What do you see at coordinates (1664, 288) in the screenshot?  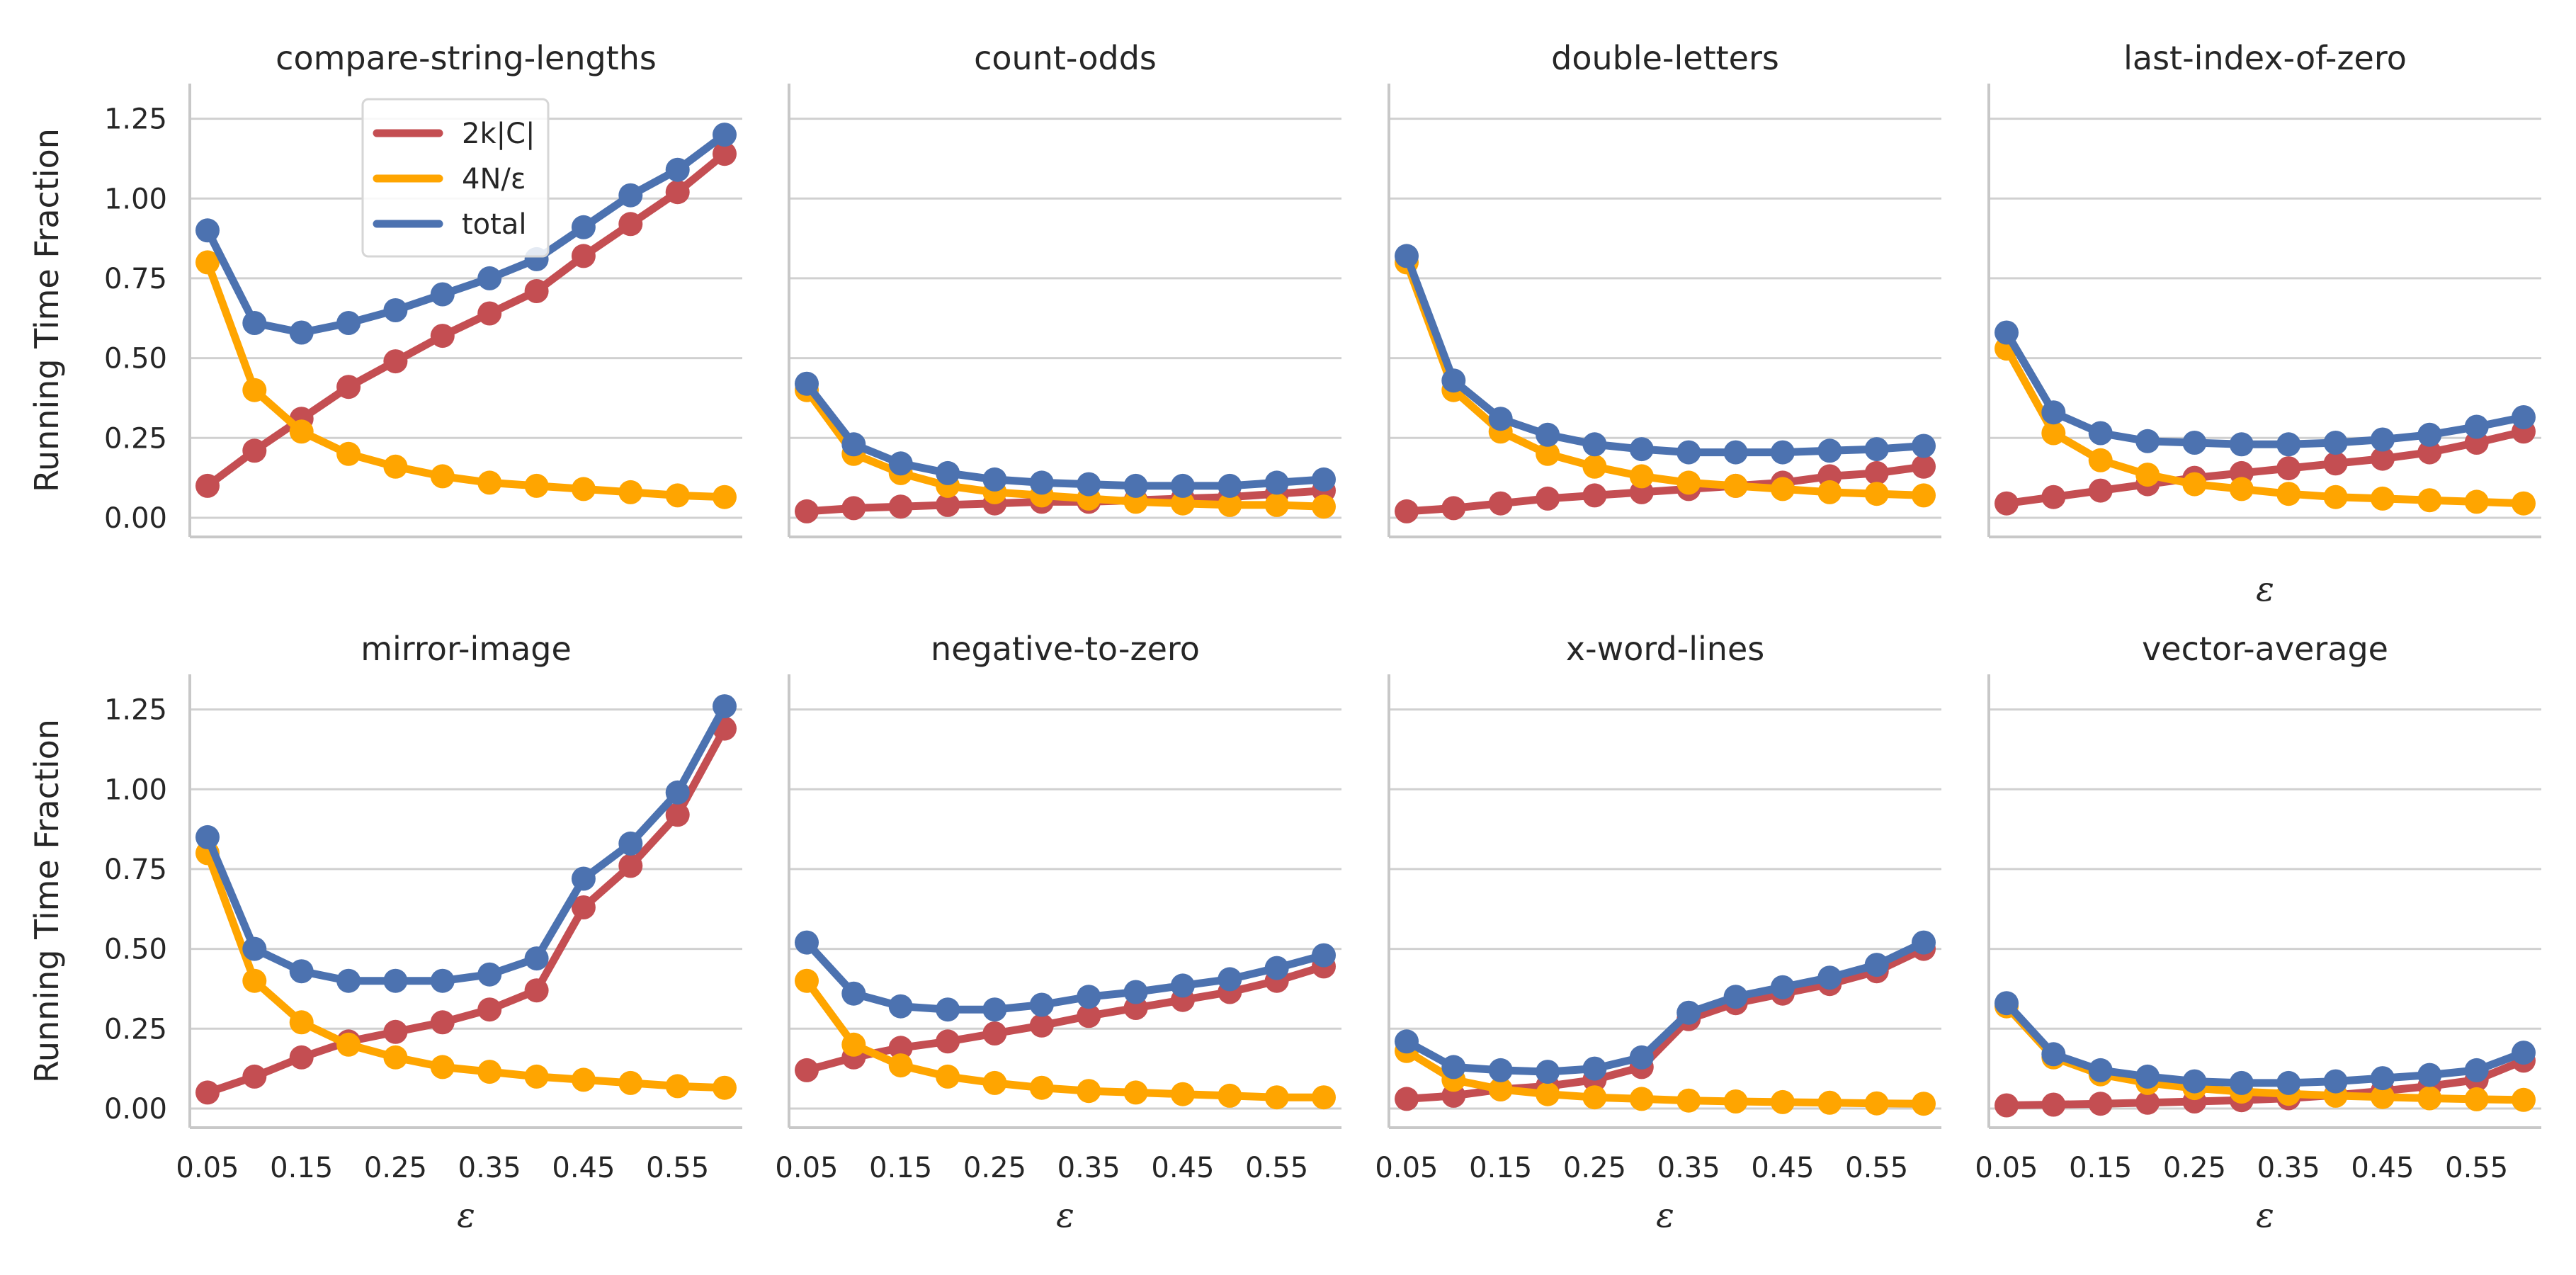 I see `panel-2: double-letters` at bounding box center [1664, 288].